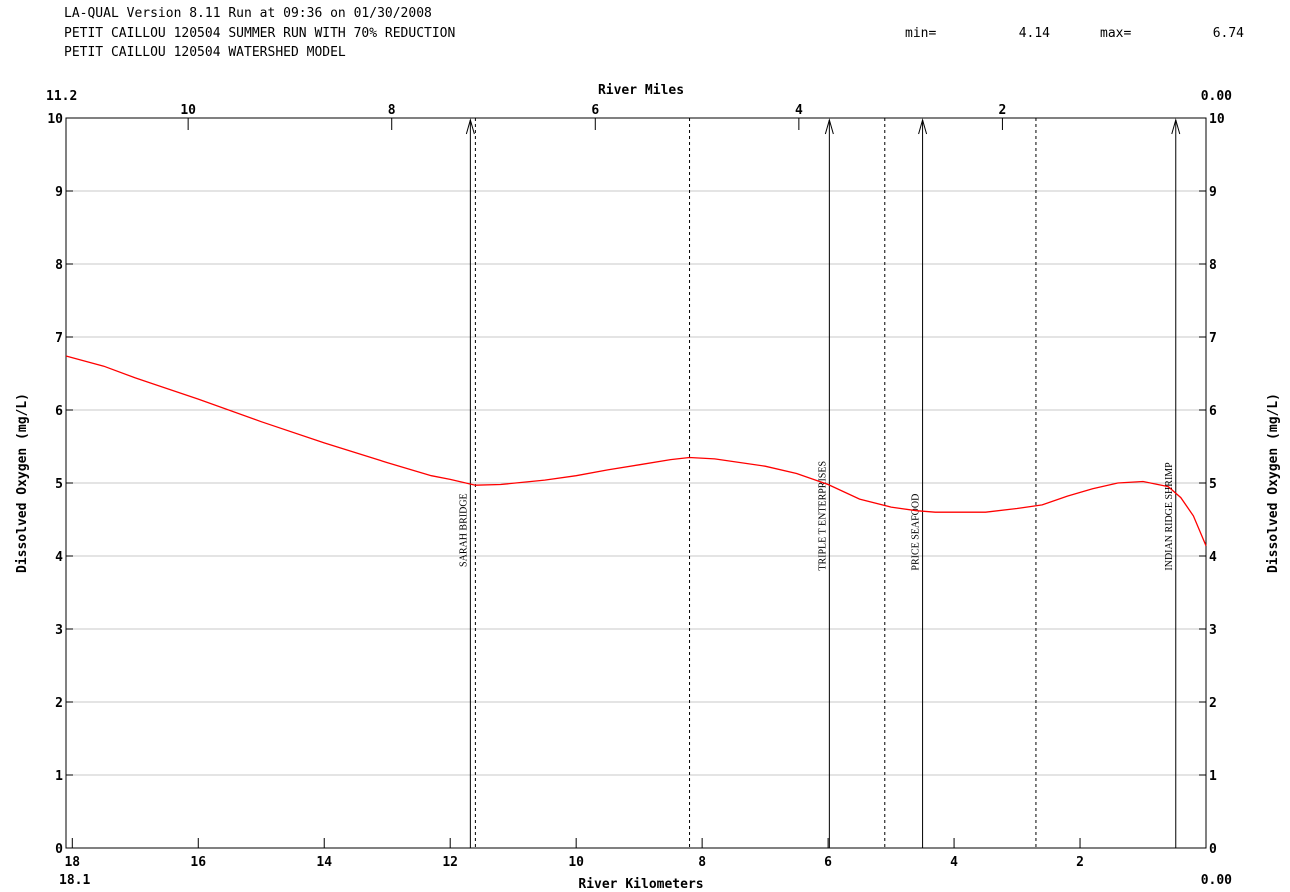 This screenshot has height=892, width=1290. What do you see at coordinates (72, 862) in the screenshot?
I see `x-tick-label-0: 18` at bounding box center [72, 862].